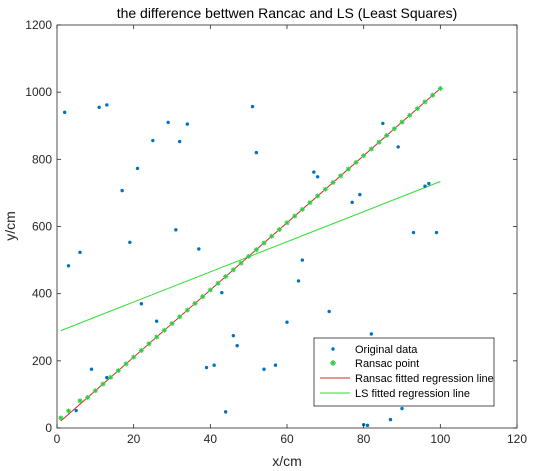 The width and height of the screenshot is (533, 471). I want to click on y-tick-label: 600, so click(42, 227).